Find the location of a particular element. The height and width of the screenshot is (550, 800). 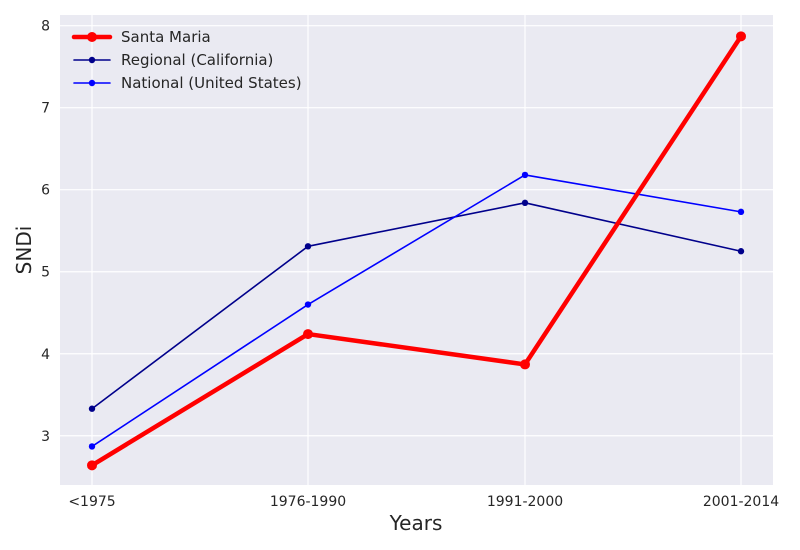

y-tick-label: 6 is located at coordinates (45, 191).